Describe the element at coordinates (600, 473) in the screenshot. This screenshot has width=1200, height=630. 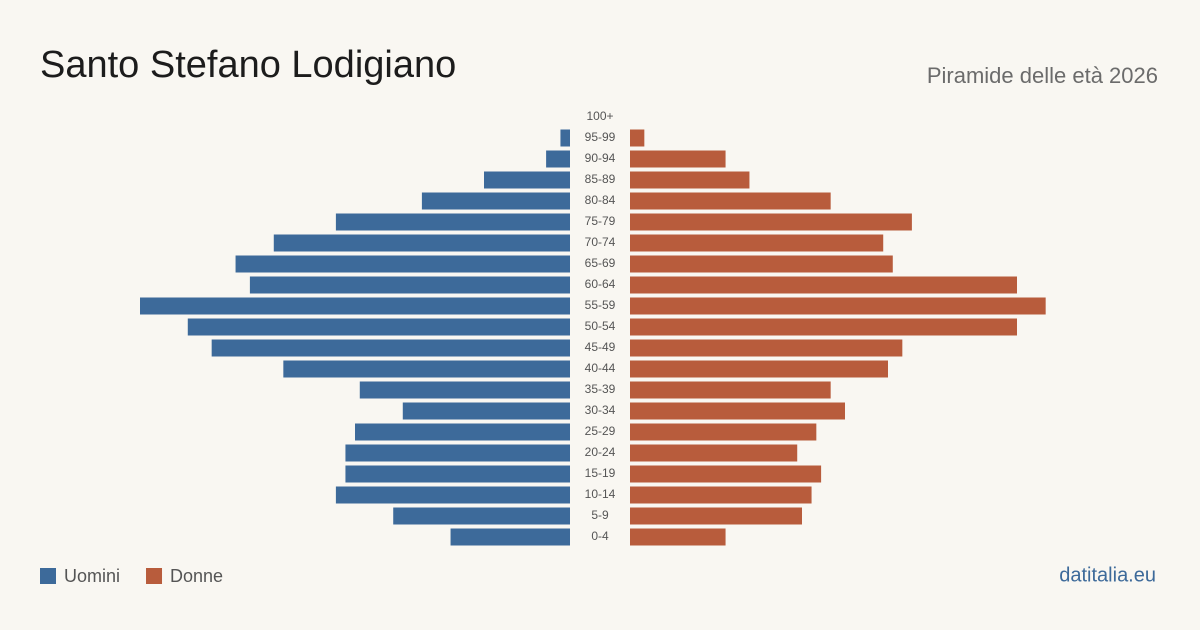
I see `age-label: 15-19` at that location.